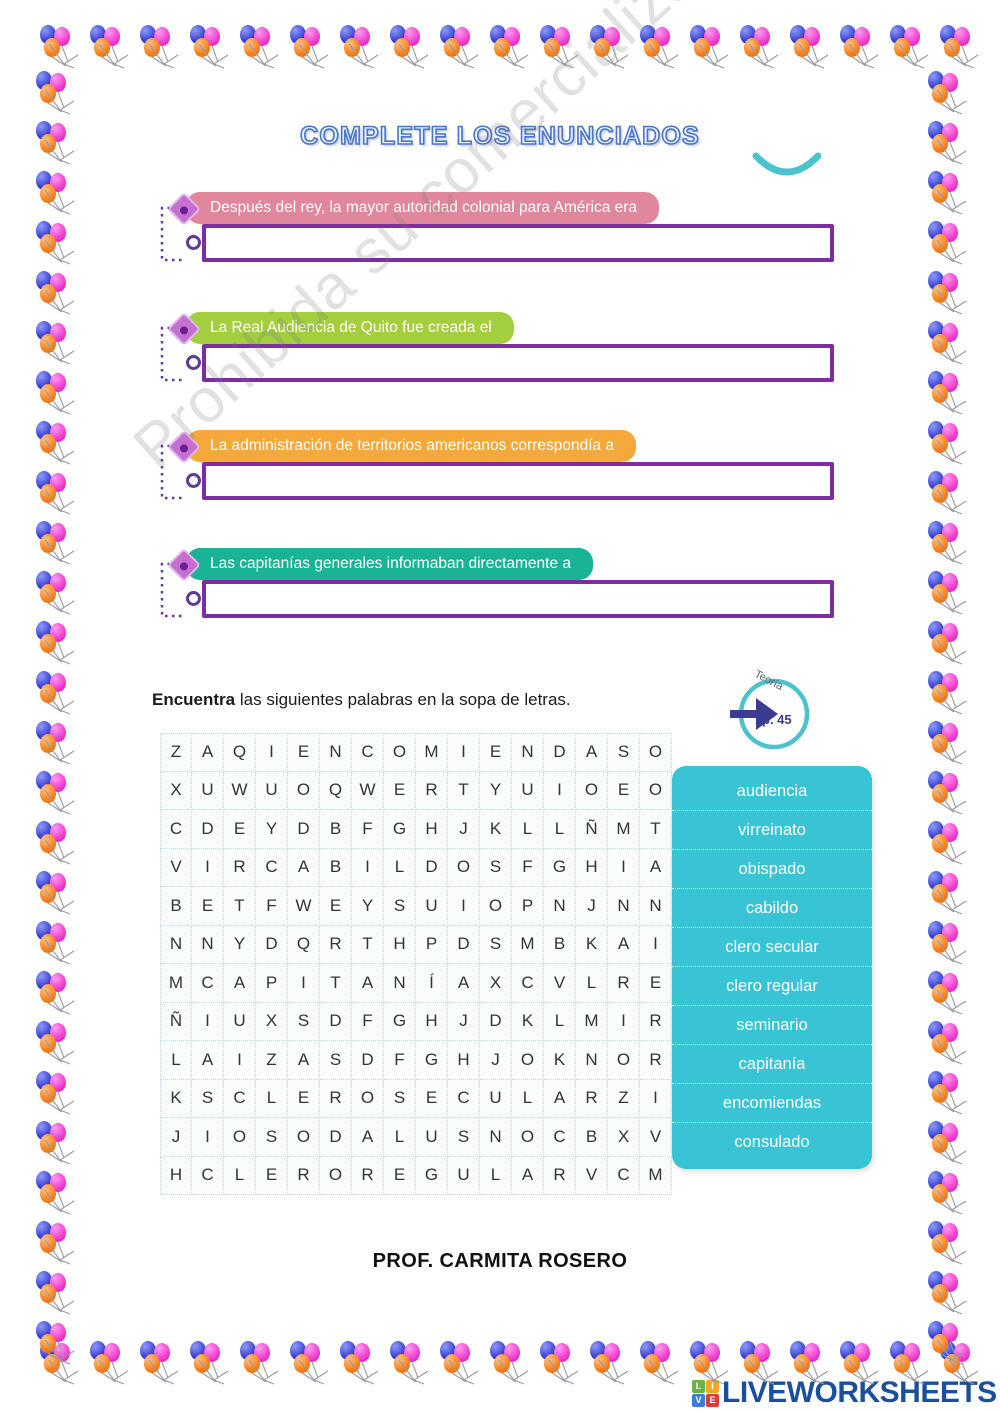  What do you see at coordinates (772, 830) in the screenshot?
I see `wordsearch-word: virreinato` at bounding box center [772, 830].